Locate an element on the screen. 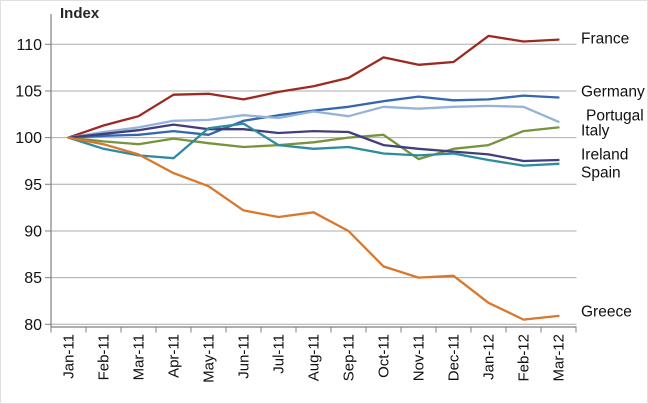 The height and width of the screenshot is (404, 648). y-axis-tick-label: 105 is located at coordinates (28, 91).